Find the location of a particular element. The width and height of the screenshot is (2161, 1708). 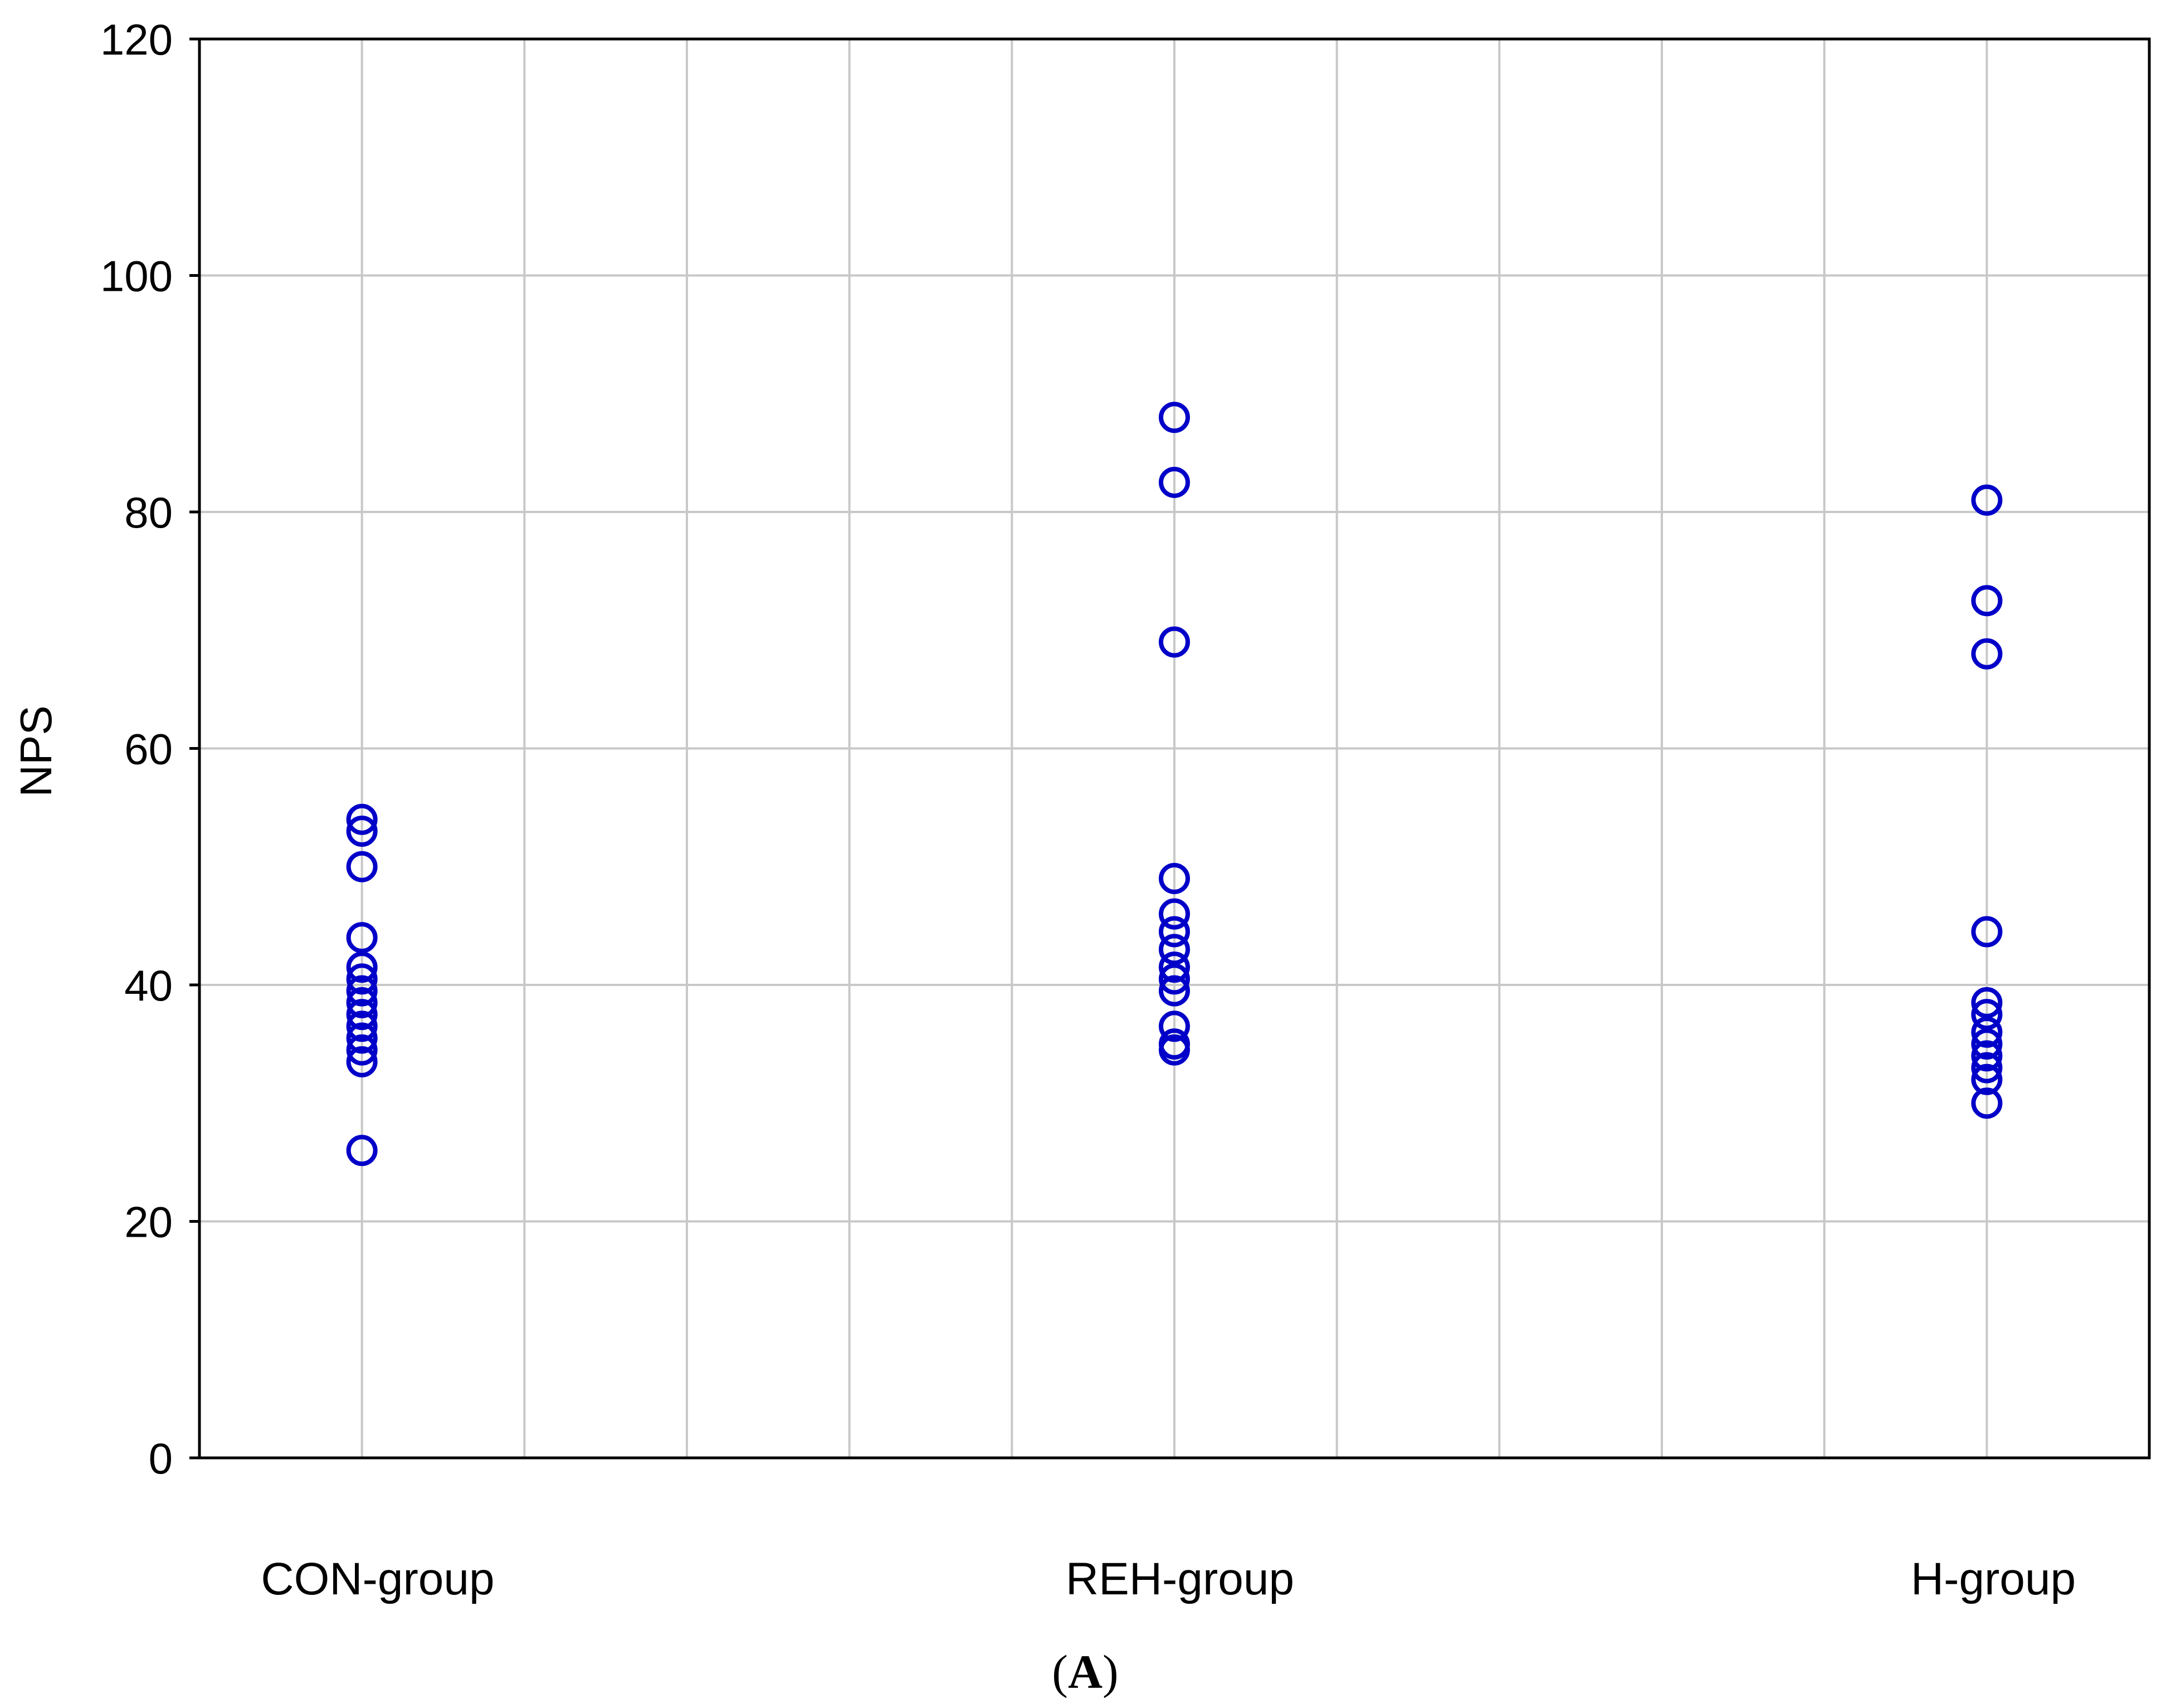

y-tick-label: 40 is located at coordinates (148, 985).